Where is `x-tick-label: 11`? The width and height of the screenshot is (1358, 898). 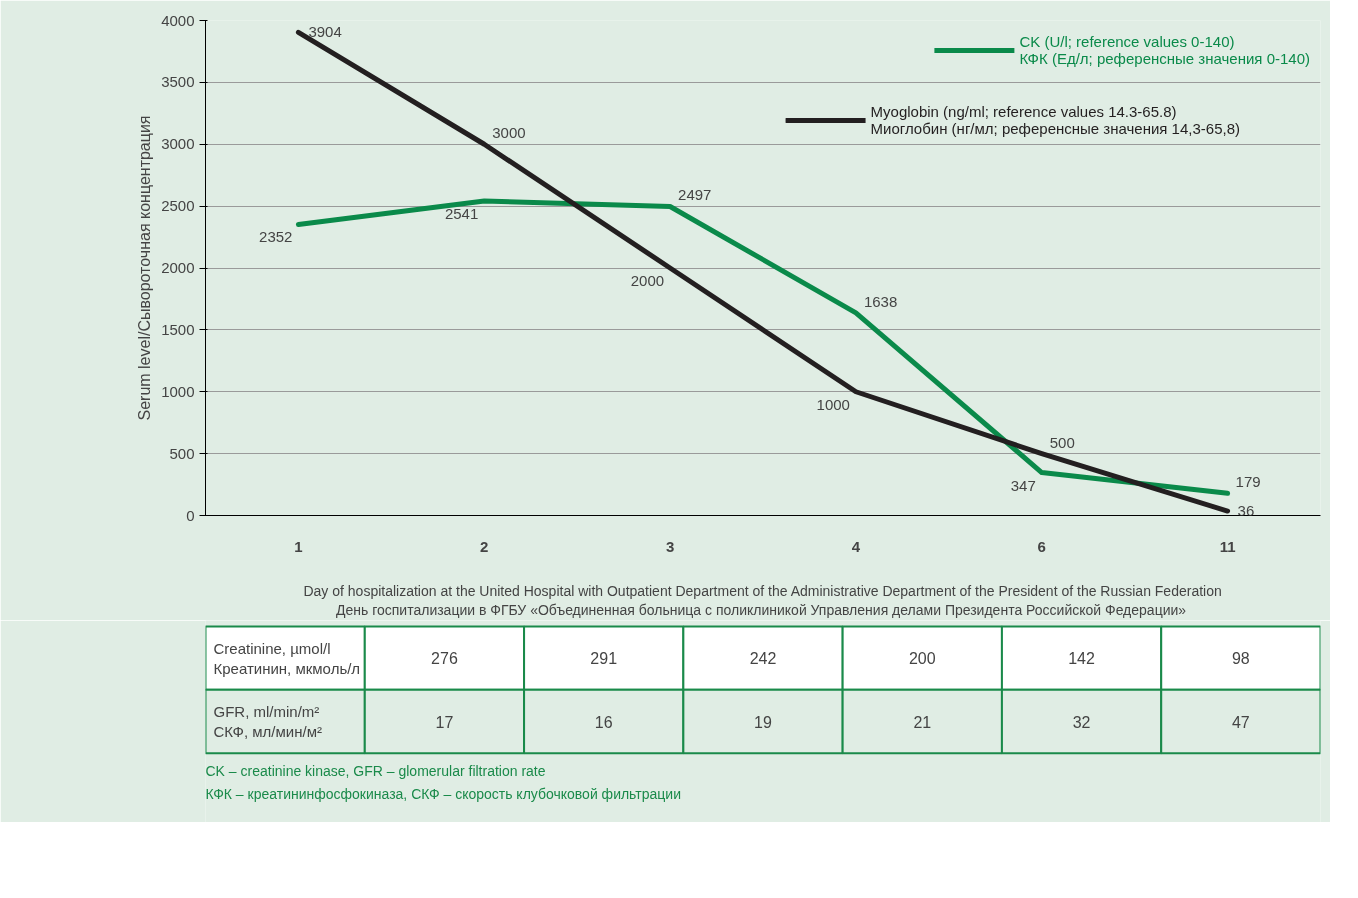
x-tick-label: 11 is located at coordinates (1227, 546).